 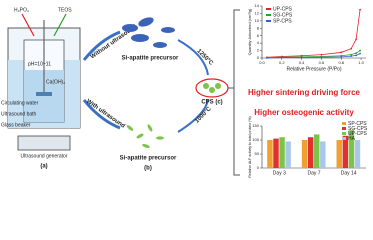 I want to click on label: pH=10~11, so click(x=39, y=64).